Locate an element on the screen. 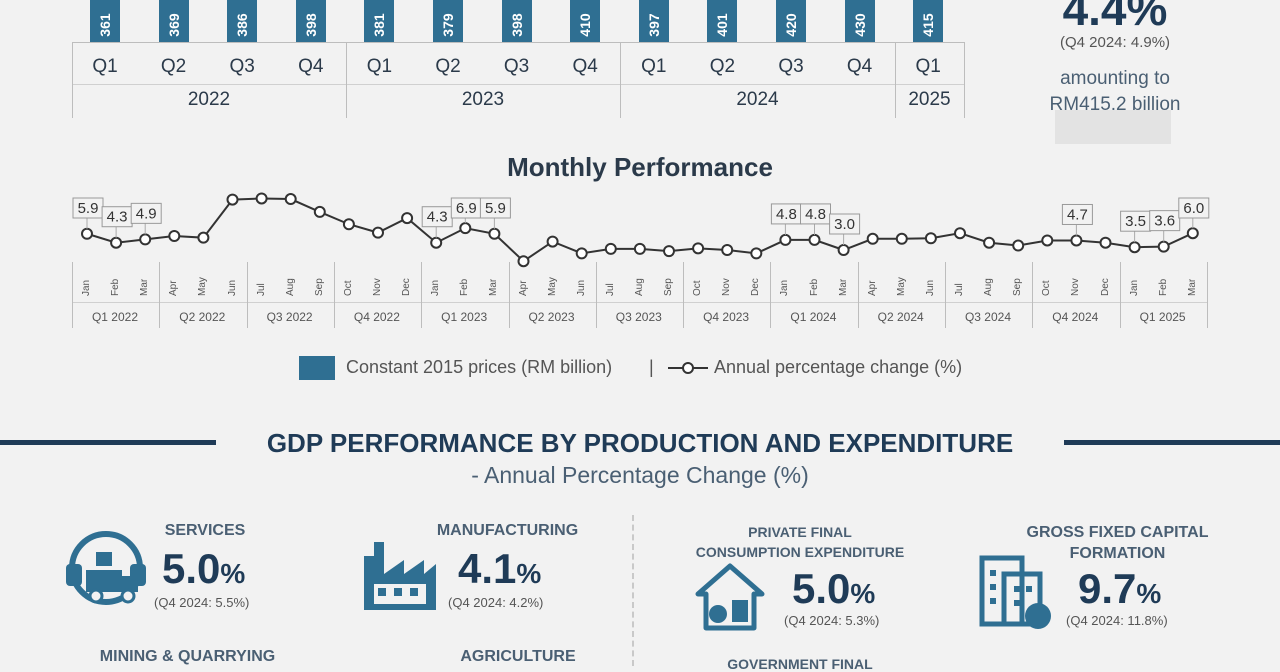 This screenshot has width=1280, height=672. quarter-bar-value: 369 is located at coordinates (173, 25).